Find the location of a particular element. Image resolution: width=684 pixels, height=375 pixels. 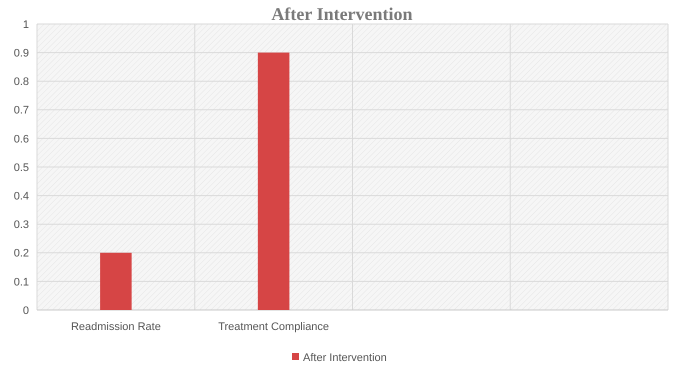

y-tick-label: 0.1 is located at coordinates (21, 282).